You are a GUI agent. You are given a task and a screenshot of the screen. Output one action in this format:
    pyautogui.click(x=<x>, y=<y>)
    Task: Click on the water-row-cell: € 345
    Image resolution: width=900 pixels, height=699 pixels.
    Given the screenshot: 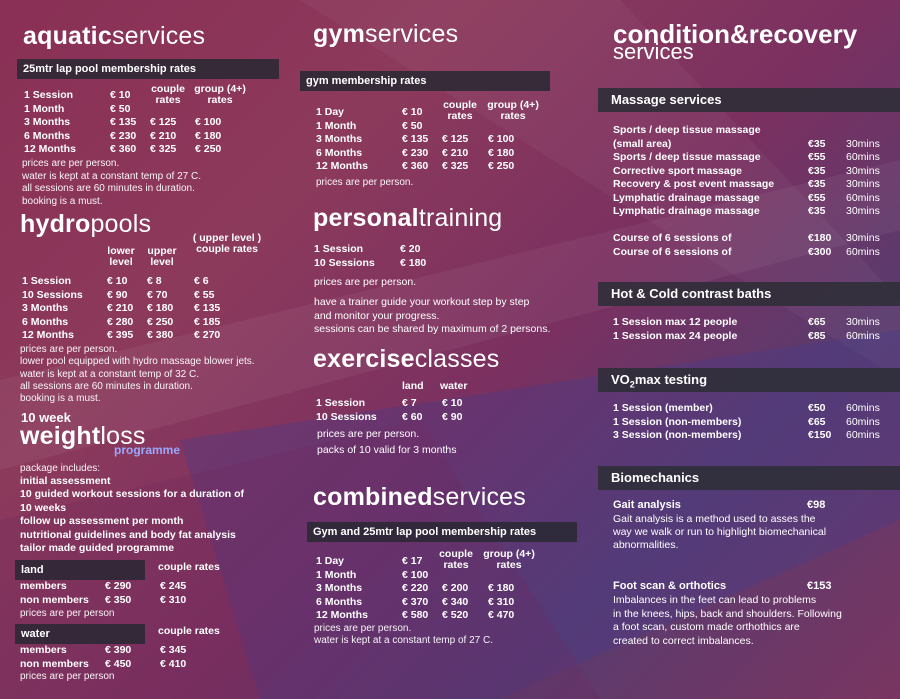 What is the action you would take?
    pyautogui.click(x=173, y=650)
    